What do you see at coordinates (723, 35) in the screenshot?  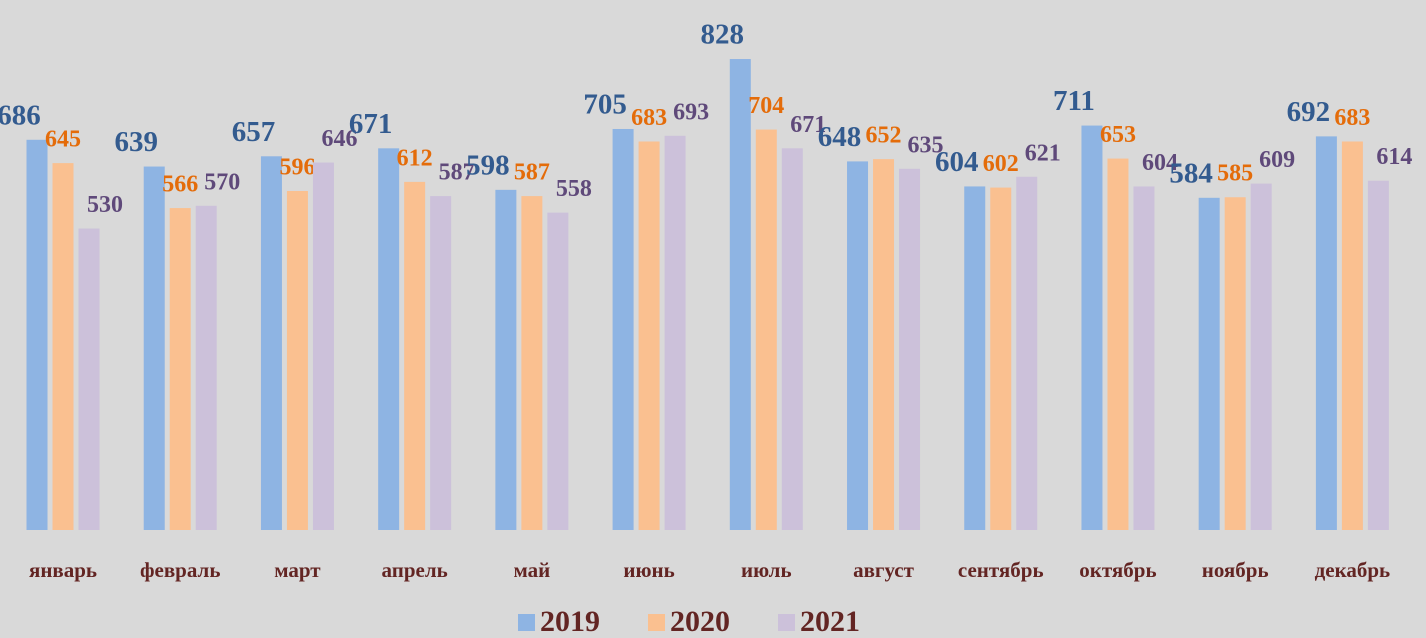 I see `value-label: 828` at bounding box center [723, 35].